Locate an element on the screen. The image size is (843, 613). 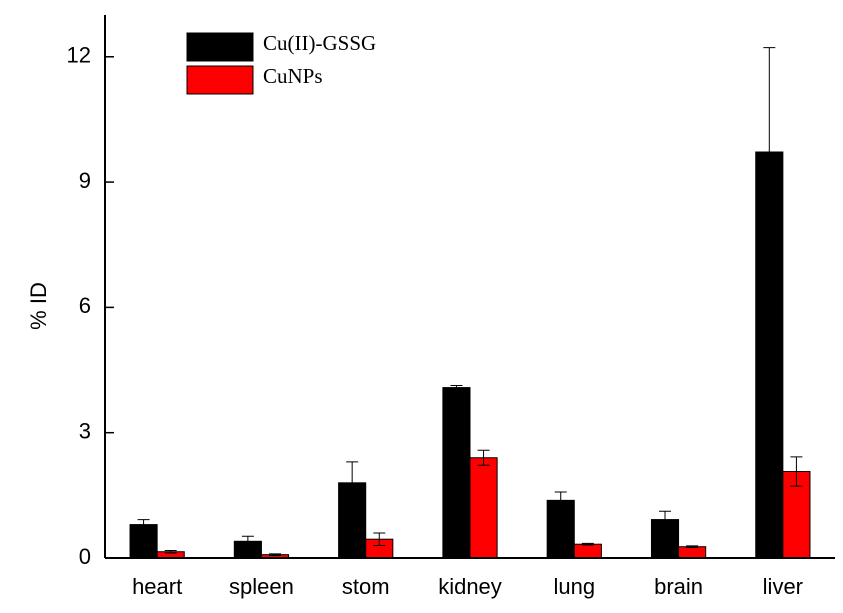
x-tick-label: kidney is located at coordinates (470, 586).